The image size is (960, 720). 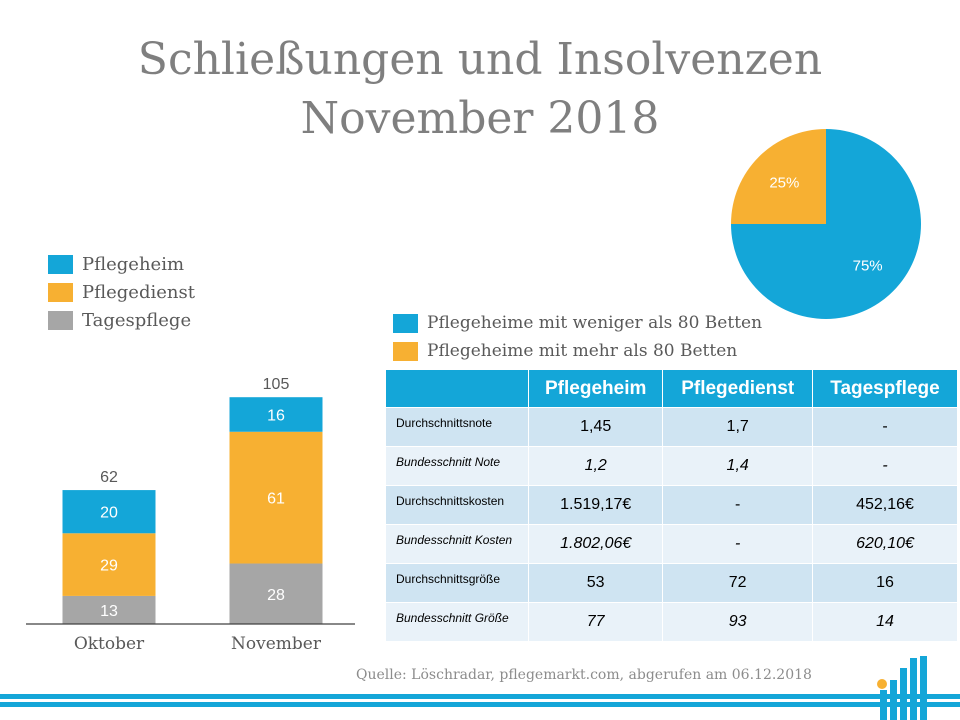 What do you see at coordinates (457, 622) in the screenshot?
I see `row-label: Bundesschnitt Größe` at bounding box center [457, 622].